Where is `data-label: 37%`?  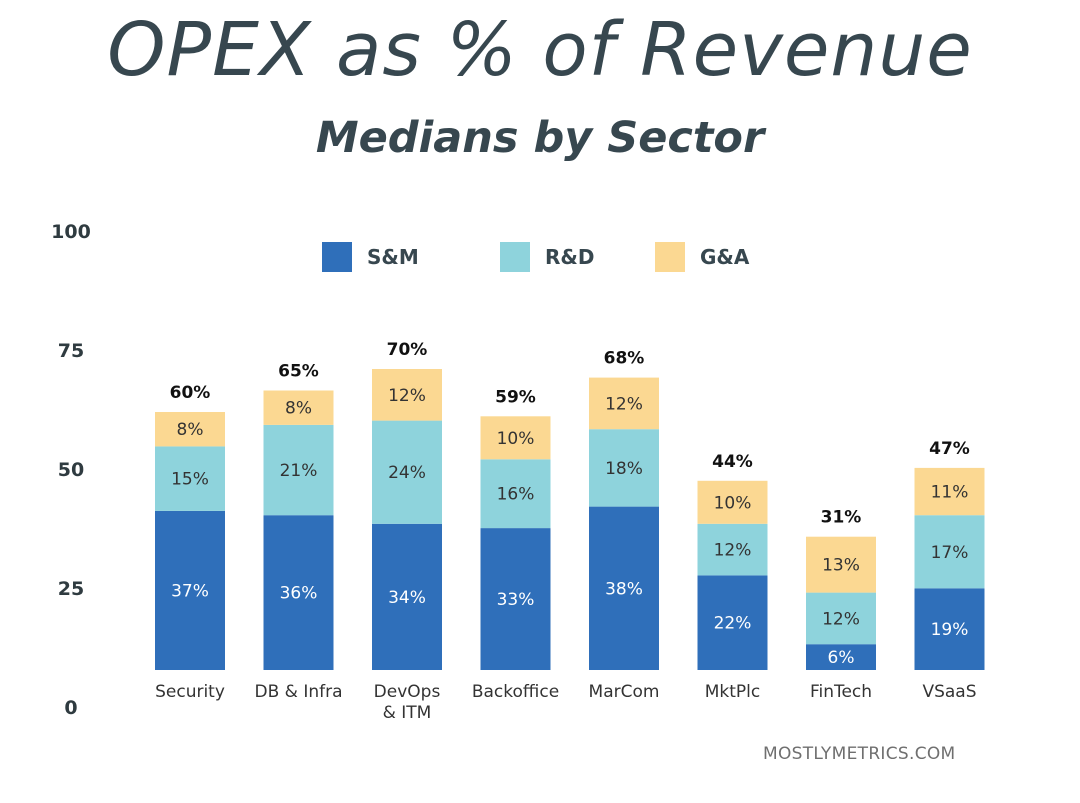
data-label: 37% is located at coordinates (190, 591).